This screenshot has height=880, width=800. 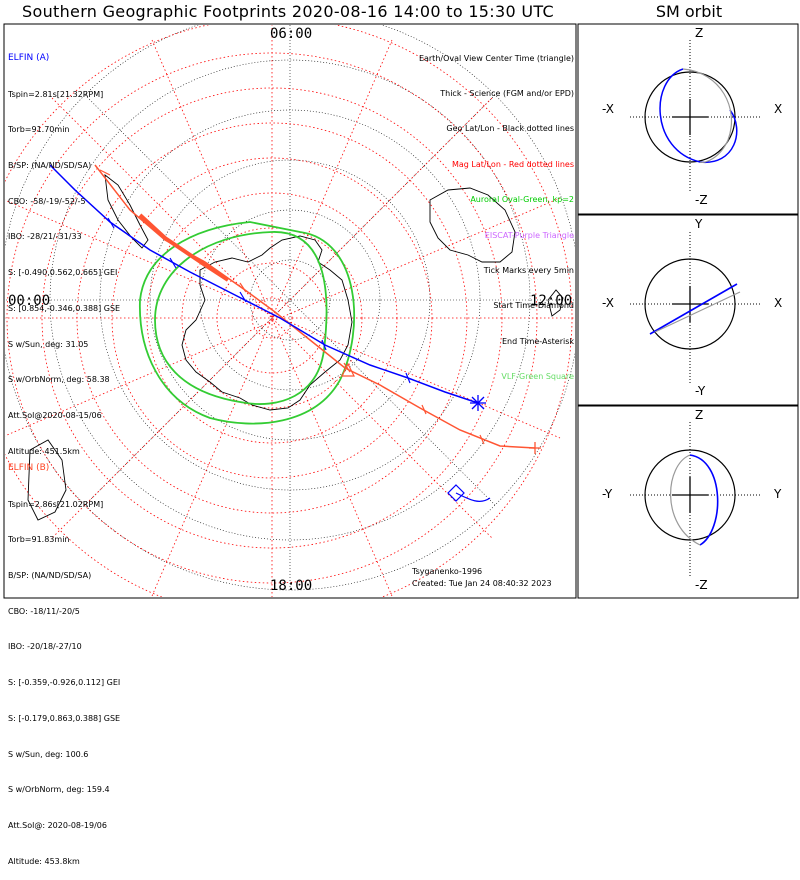 I want to click on view-center-triangle, so click(x=348, y=369).